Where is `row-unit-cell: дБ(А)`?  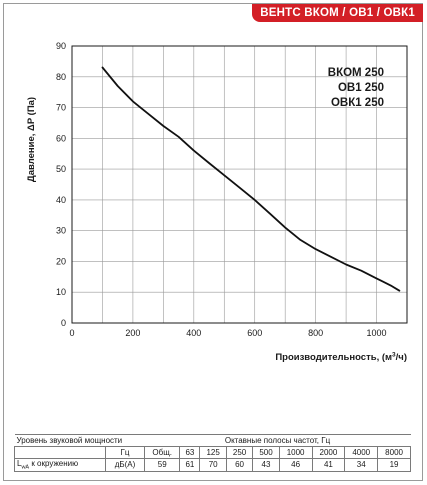 row-unit-cell: дБ(А) is located at coordinates (125, 465).